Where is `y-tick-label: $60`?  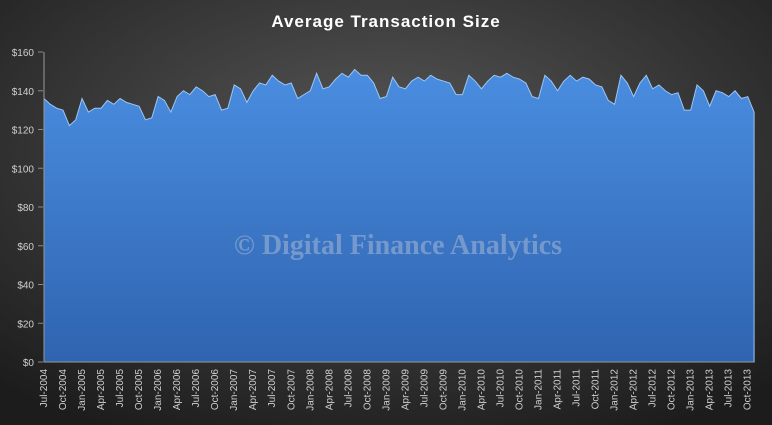
y-tick-label: $60 is located at coordinates (25, 247).